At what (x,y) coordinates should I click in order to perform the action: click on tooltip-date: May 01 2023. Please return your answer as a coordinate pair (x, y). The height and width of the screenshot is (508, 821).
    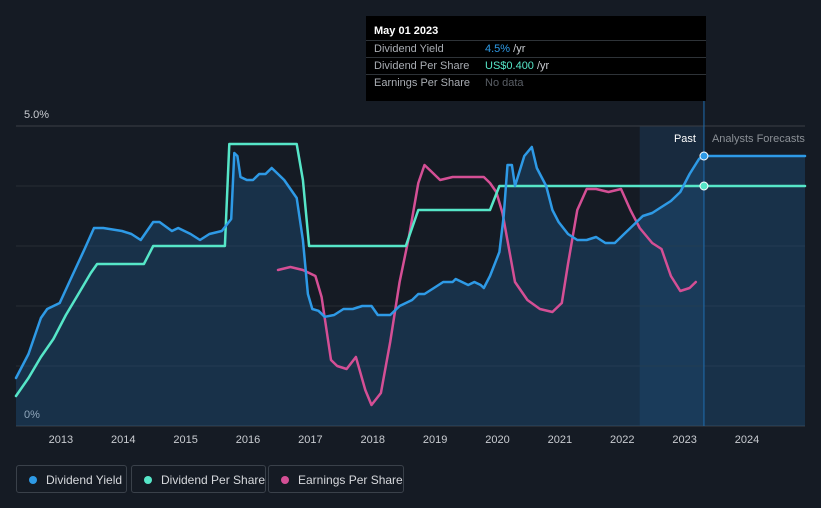
    Looking at the image, I should click on (406, 31).